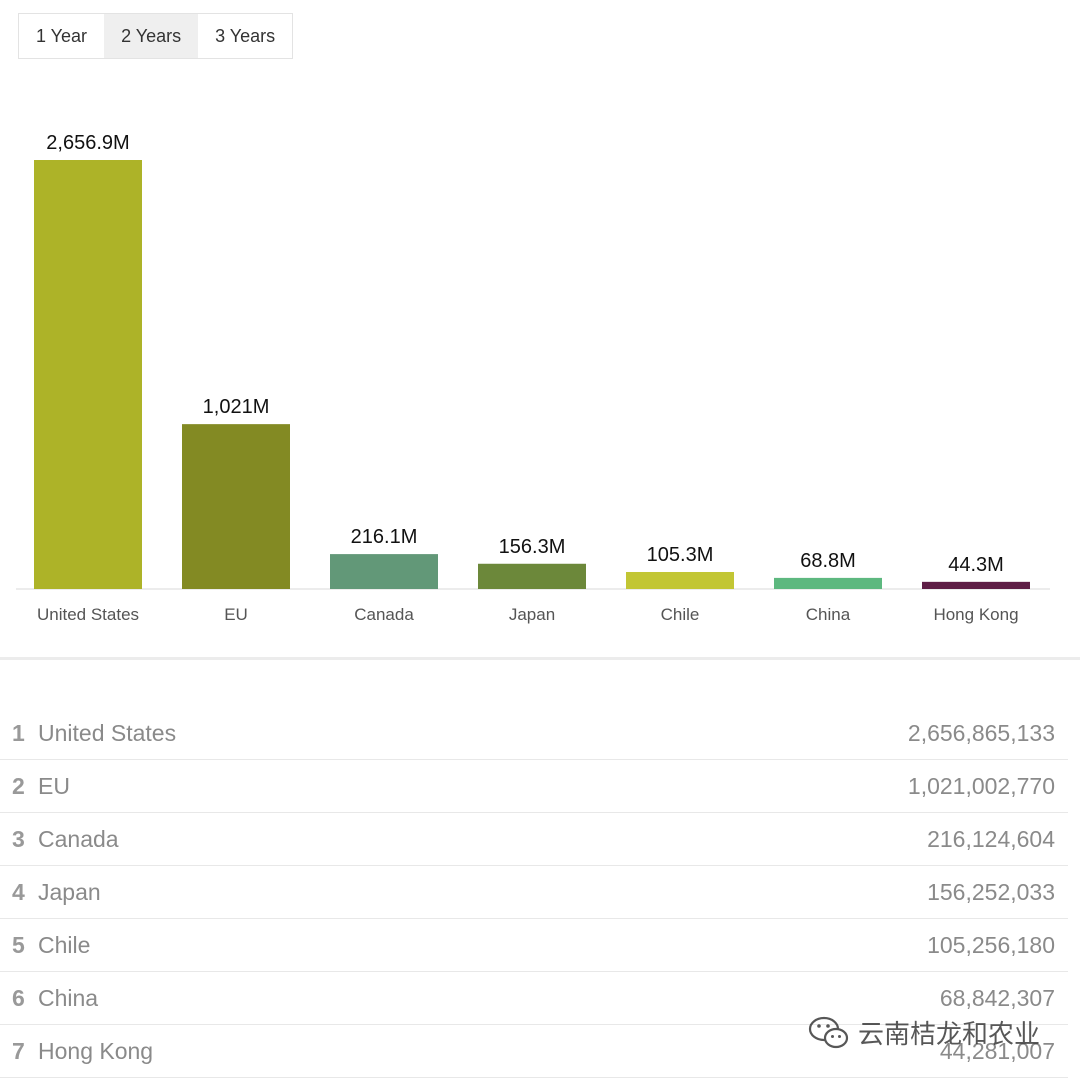  What do you see at coordinates (236, 614) in the screenshot?
I see `x-tick-label-eu: EU` at bounding box center [236, 614].